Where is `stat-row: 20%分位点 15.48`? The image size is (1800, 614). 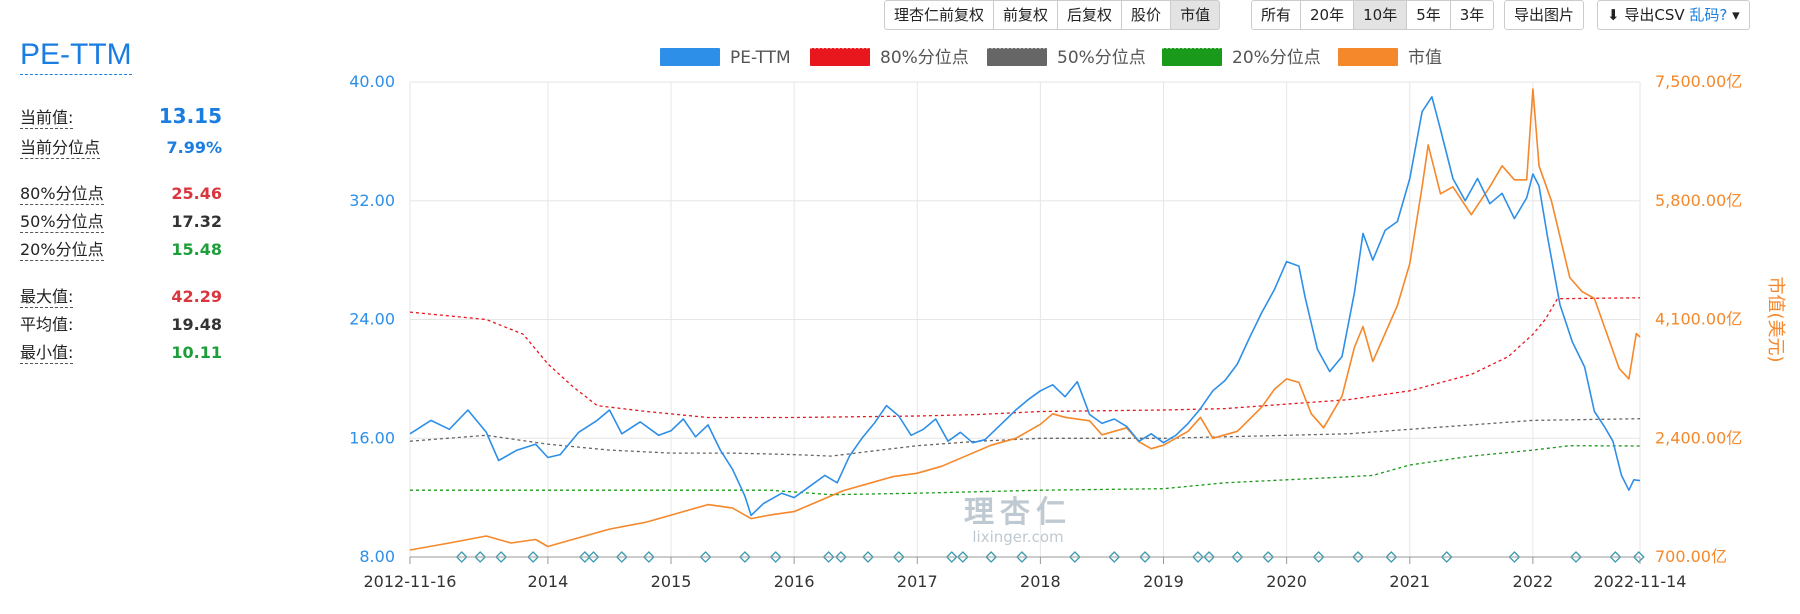 stat-row: 20%分位点 15.48 is located at coordinates (121, 248).